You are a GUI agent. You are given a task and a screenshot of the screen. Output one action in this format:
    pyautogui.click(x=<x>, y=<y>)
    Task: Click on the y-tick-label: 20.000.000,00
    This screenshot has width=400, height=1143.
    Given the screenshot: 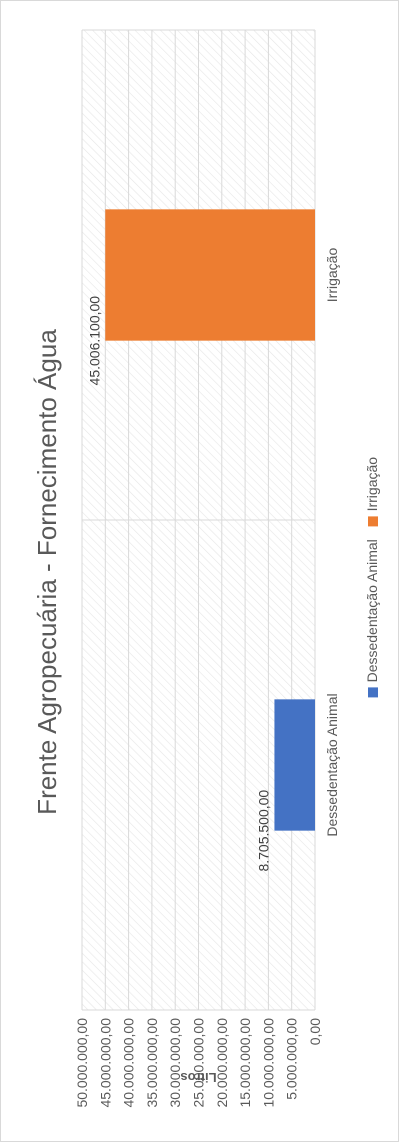 What is the action you would take?
    pyautogui.click(x=222, y=1063)
    